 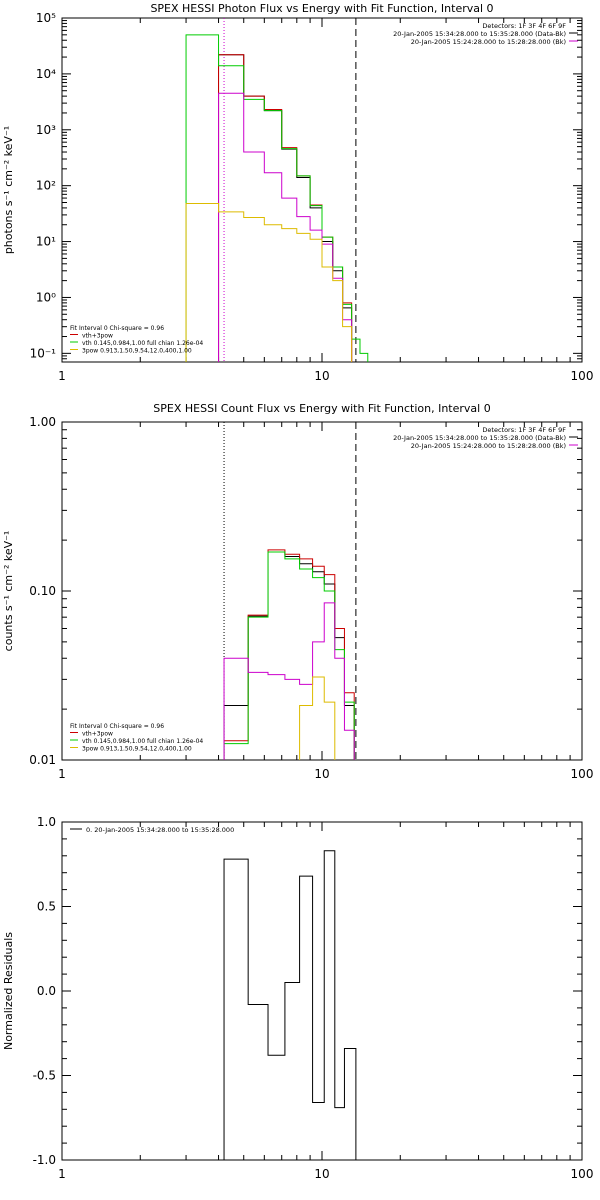 What do you see at coordinates (46, 186) in the screenshot?
I see `y-tick-label: 10²` at bounding box center [46, 186].